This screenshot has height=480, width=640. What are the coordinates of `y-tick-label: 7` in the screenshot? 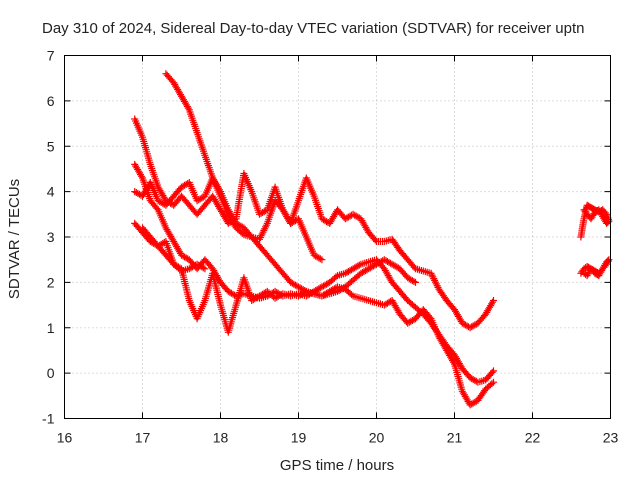 It's located at (51, 56).